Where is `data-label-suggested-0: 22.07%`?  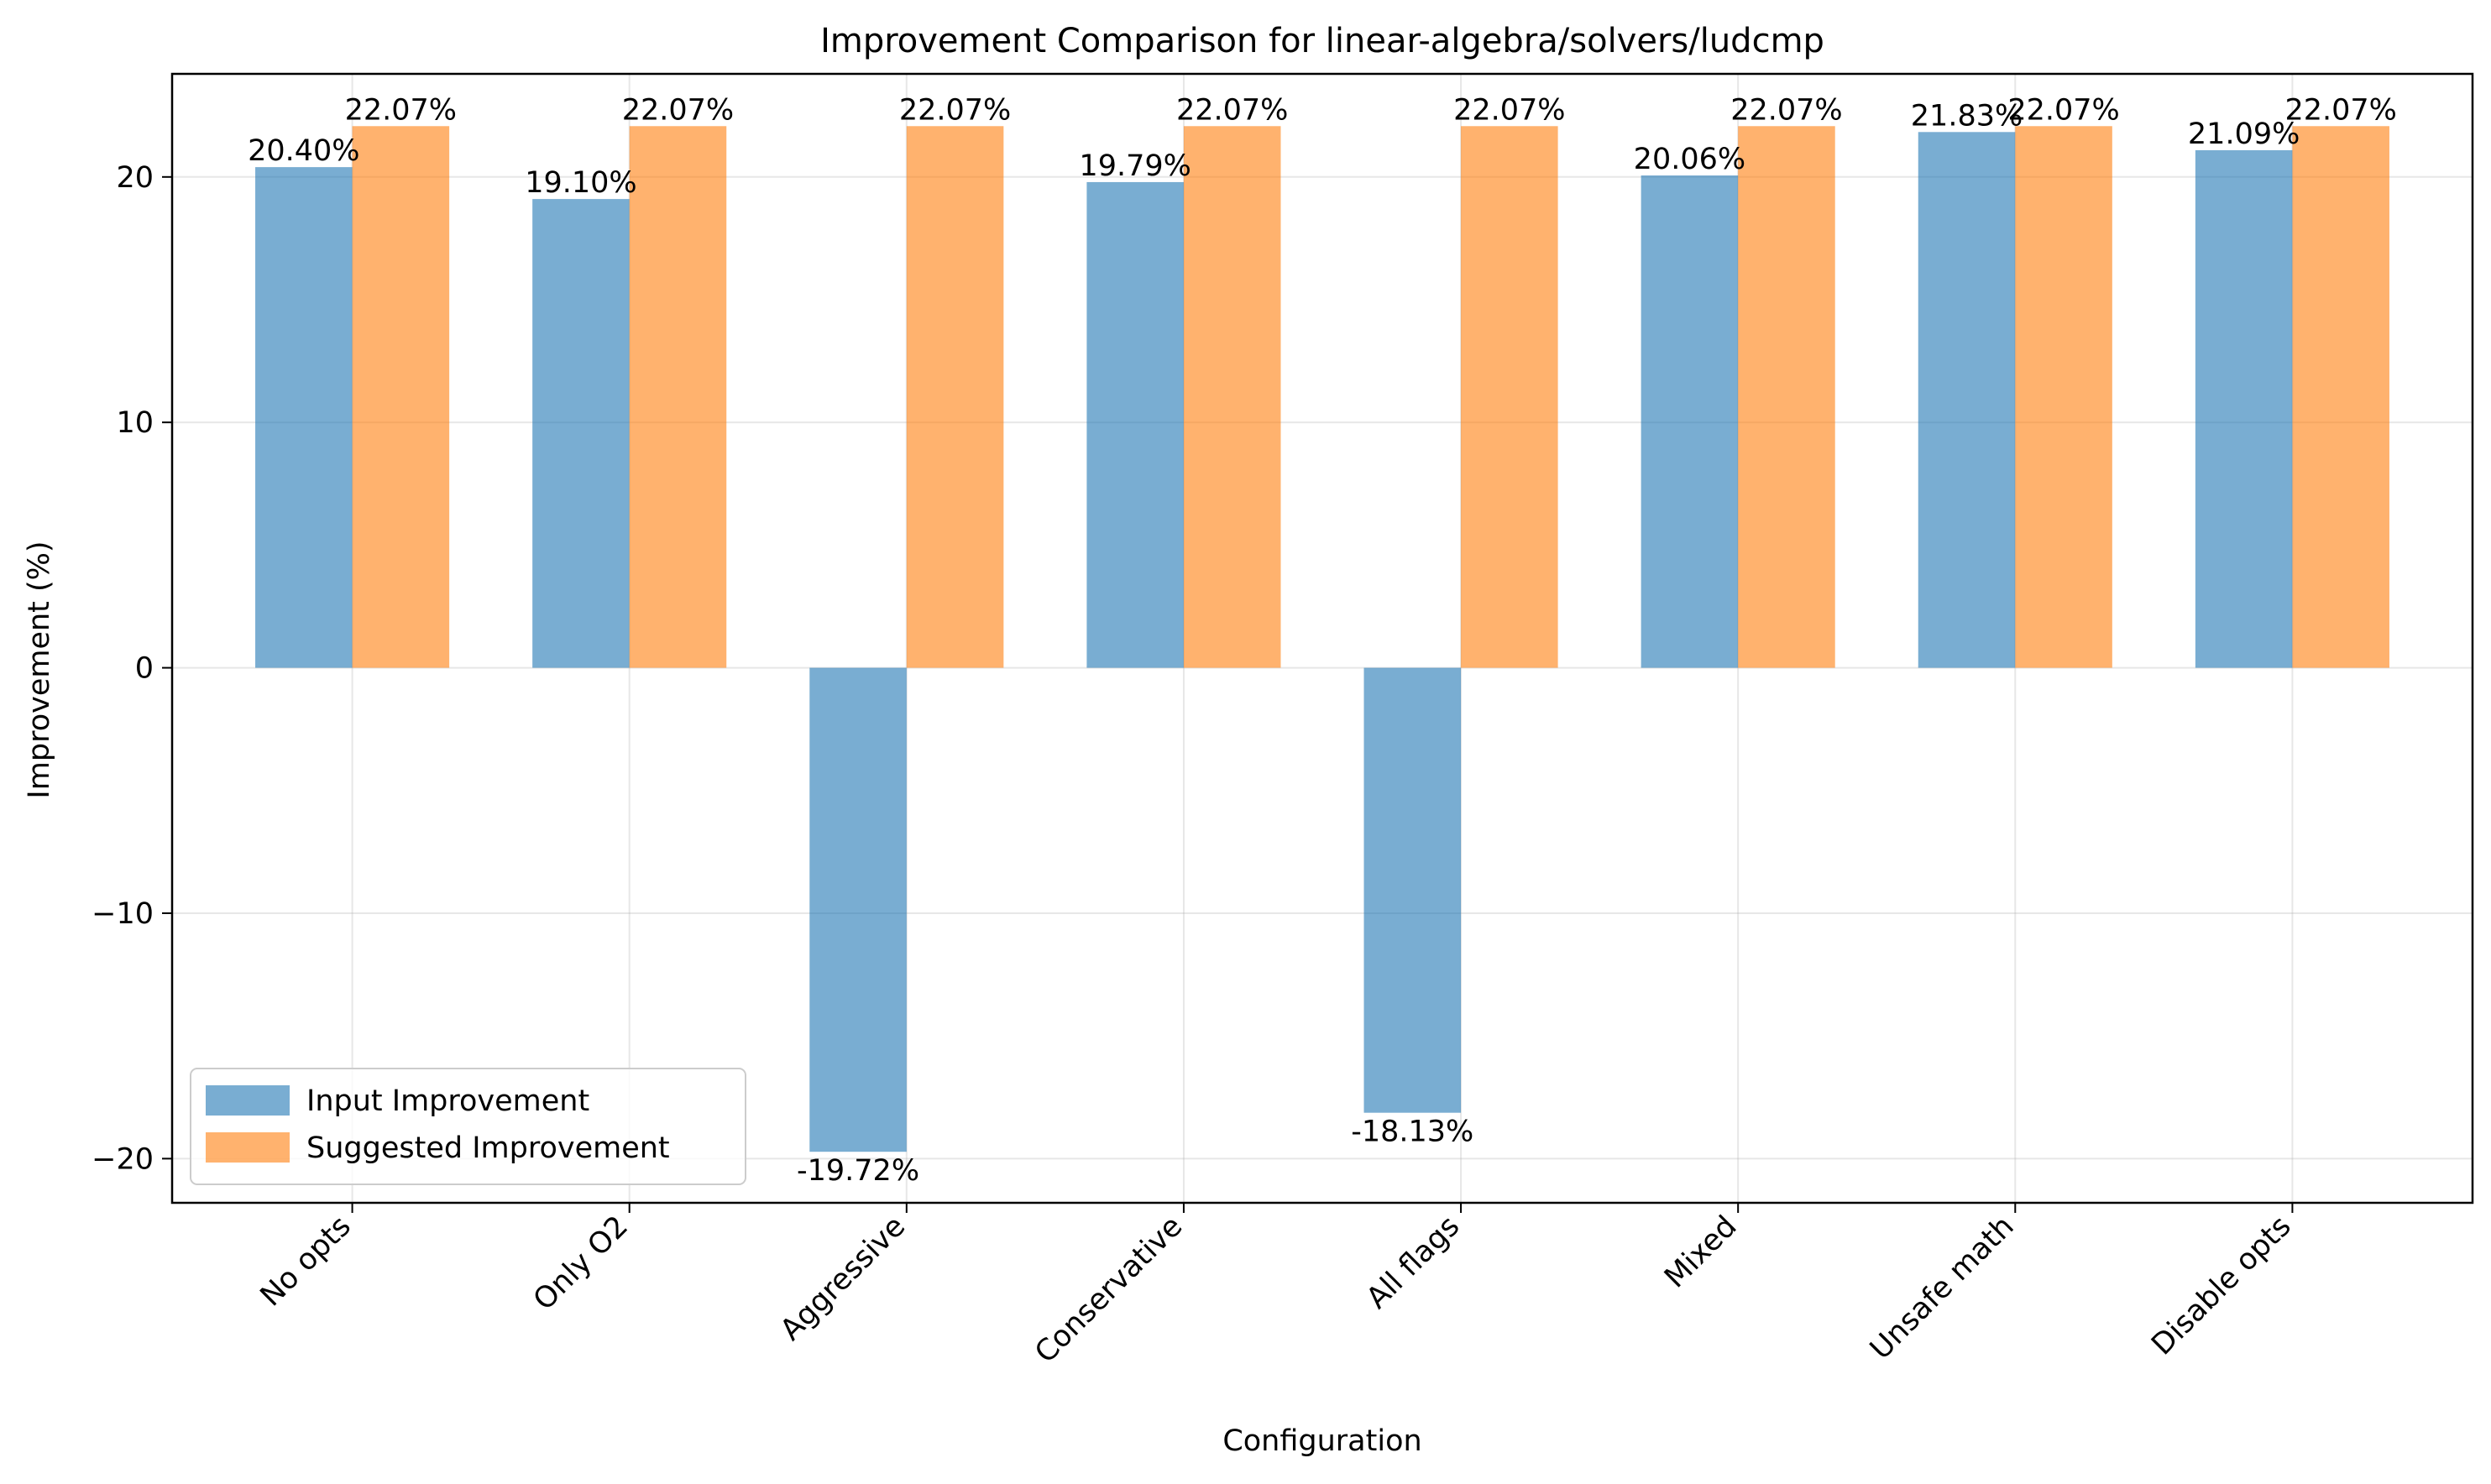
data-label-suggested-0: 22.07% is located at coordinates (401, 110).